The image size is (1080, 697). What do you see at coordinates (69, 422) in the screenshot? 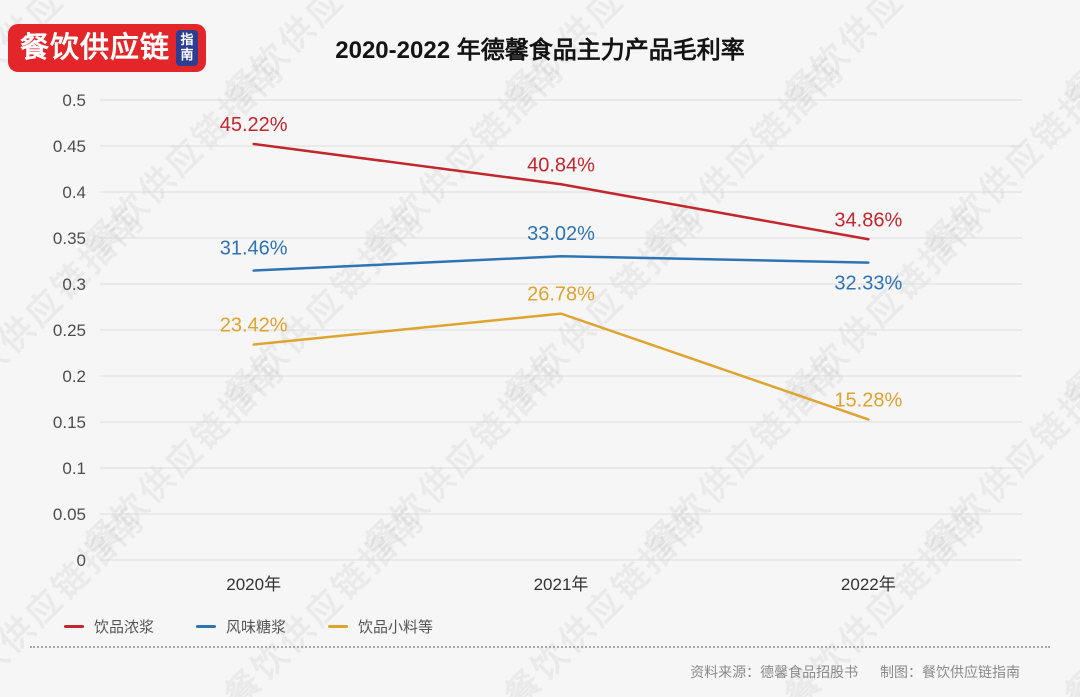
I see `y-axis-tick-label: 0.15` at bounding box center [69, 422].